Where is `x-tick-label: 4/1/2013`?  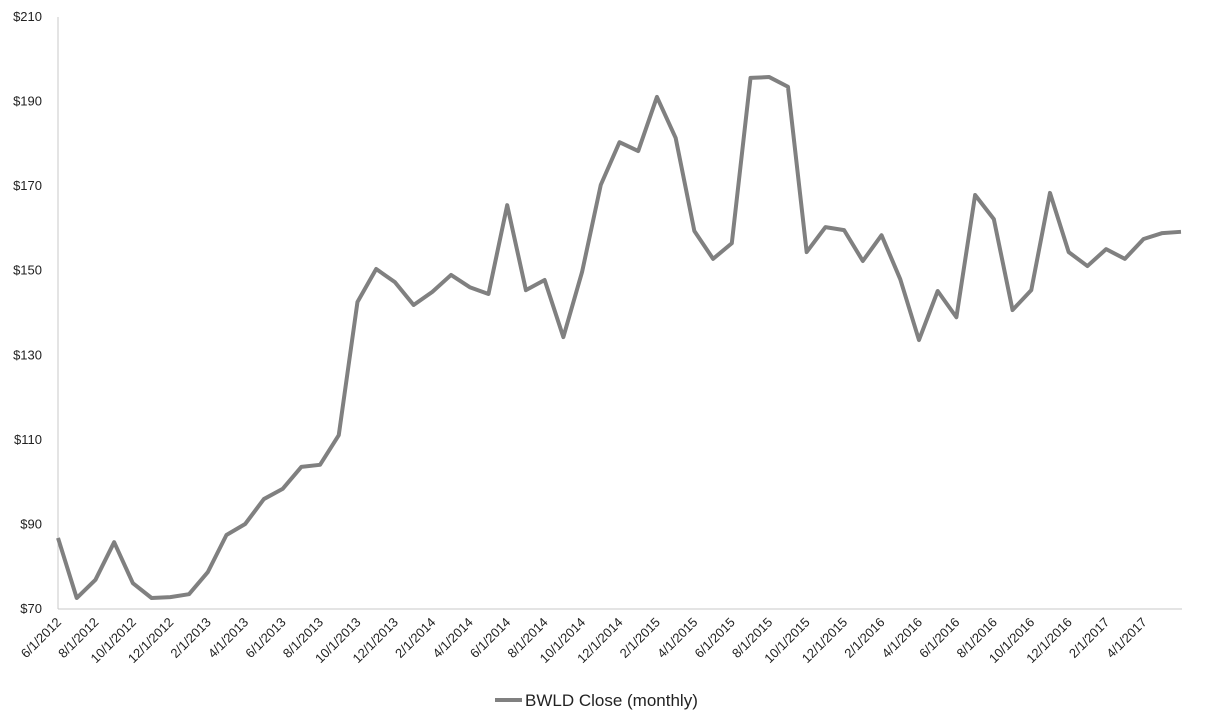 x-tick-label: 4/1/2013 is located at coordinates (228, 638).